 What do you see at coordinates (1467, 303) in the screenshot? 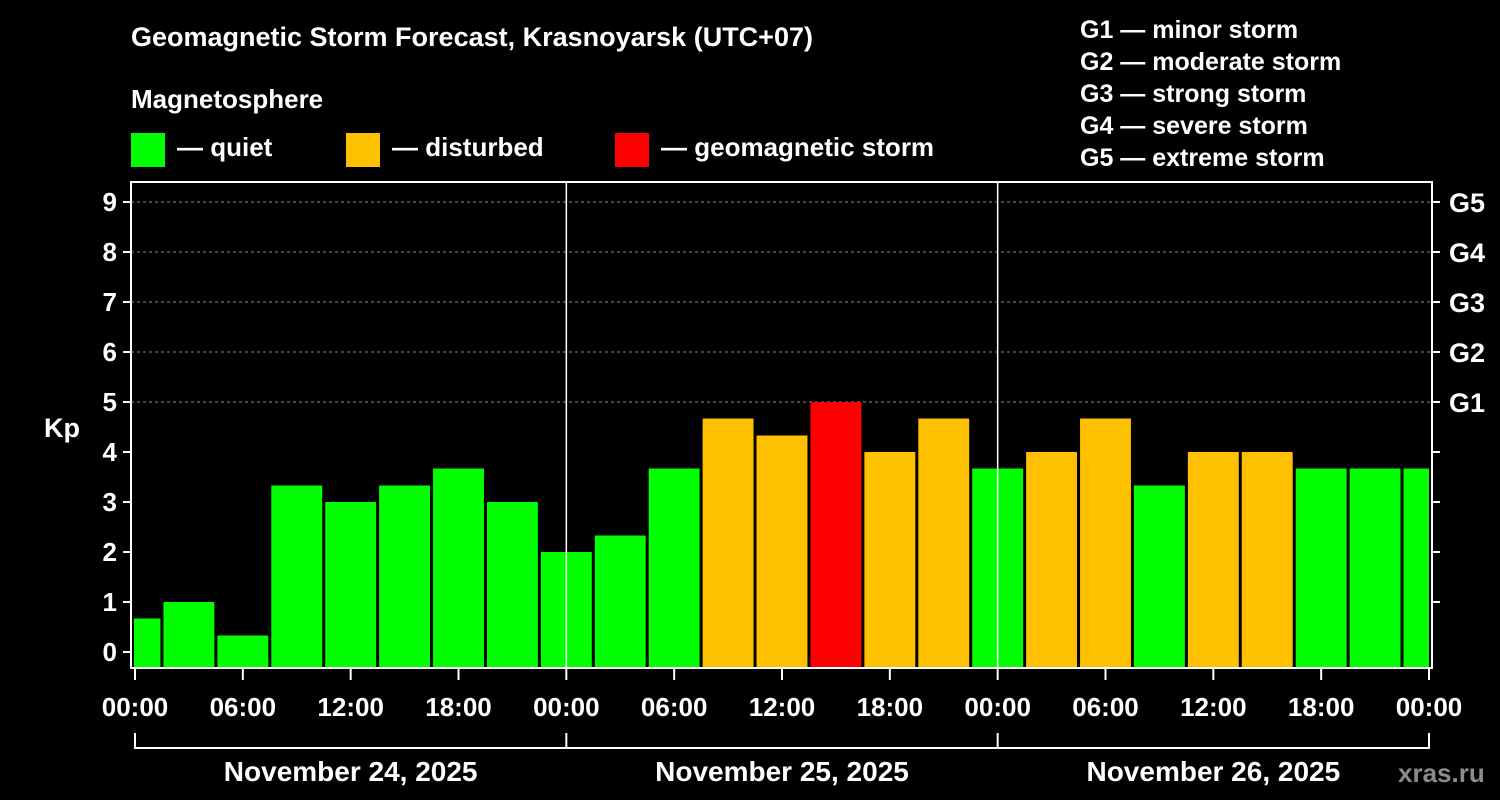
I see `g-tick-label: G3` at bounding box center [1467, 303].